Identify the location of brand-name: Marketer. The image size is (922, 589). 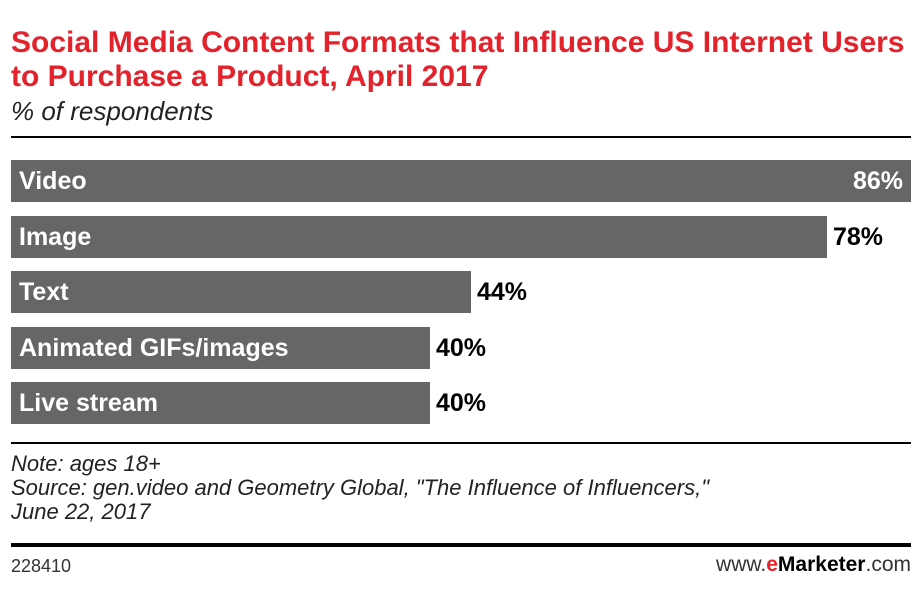
(821, 564).